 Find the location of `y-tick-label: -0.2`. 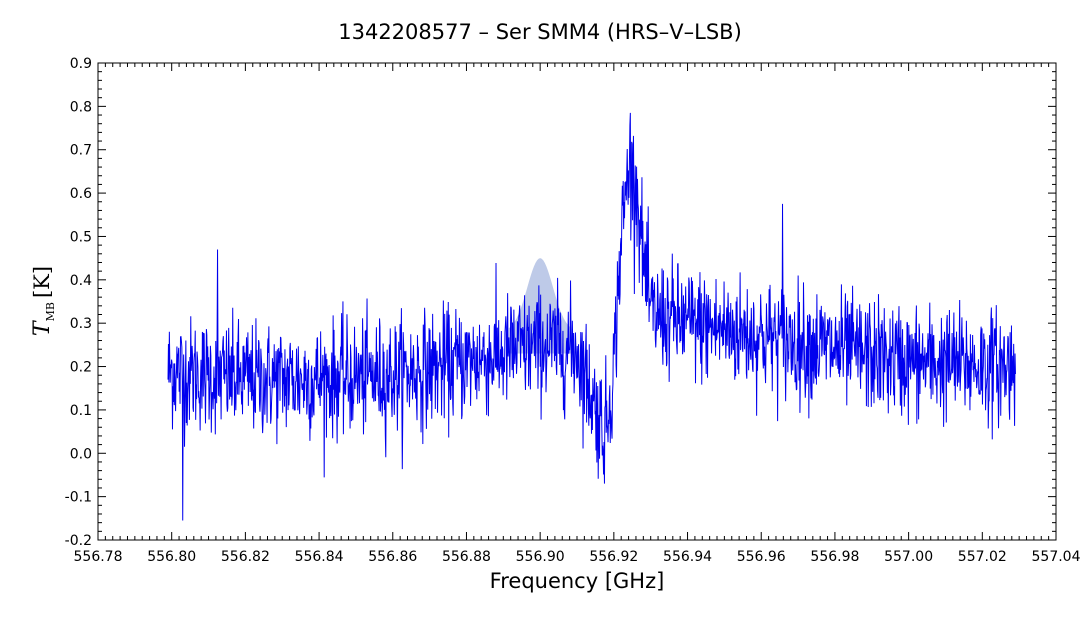

y-tick-label: -0.2 is located at coordinates (78, 541).